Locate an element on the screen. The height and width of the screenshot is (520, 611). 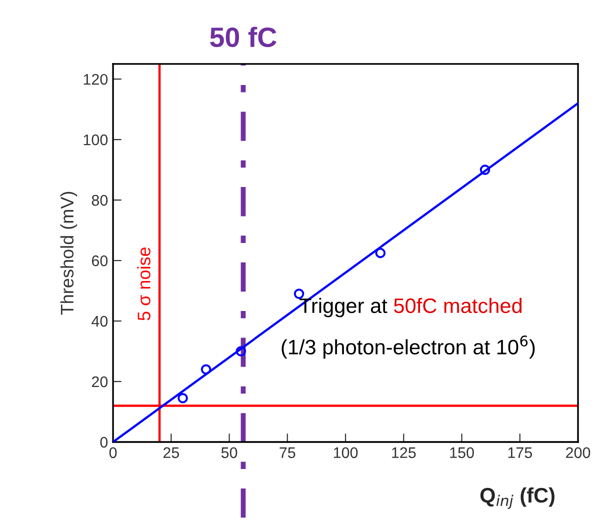
y-tick-label: 80 is located at coordinates (100, 200).